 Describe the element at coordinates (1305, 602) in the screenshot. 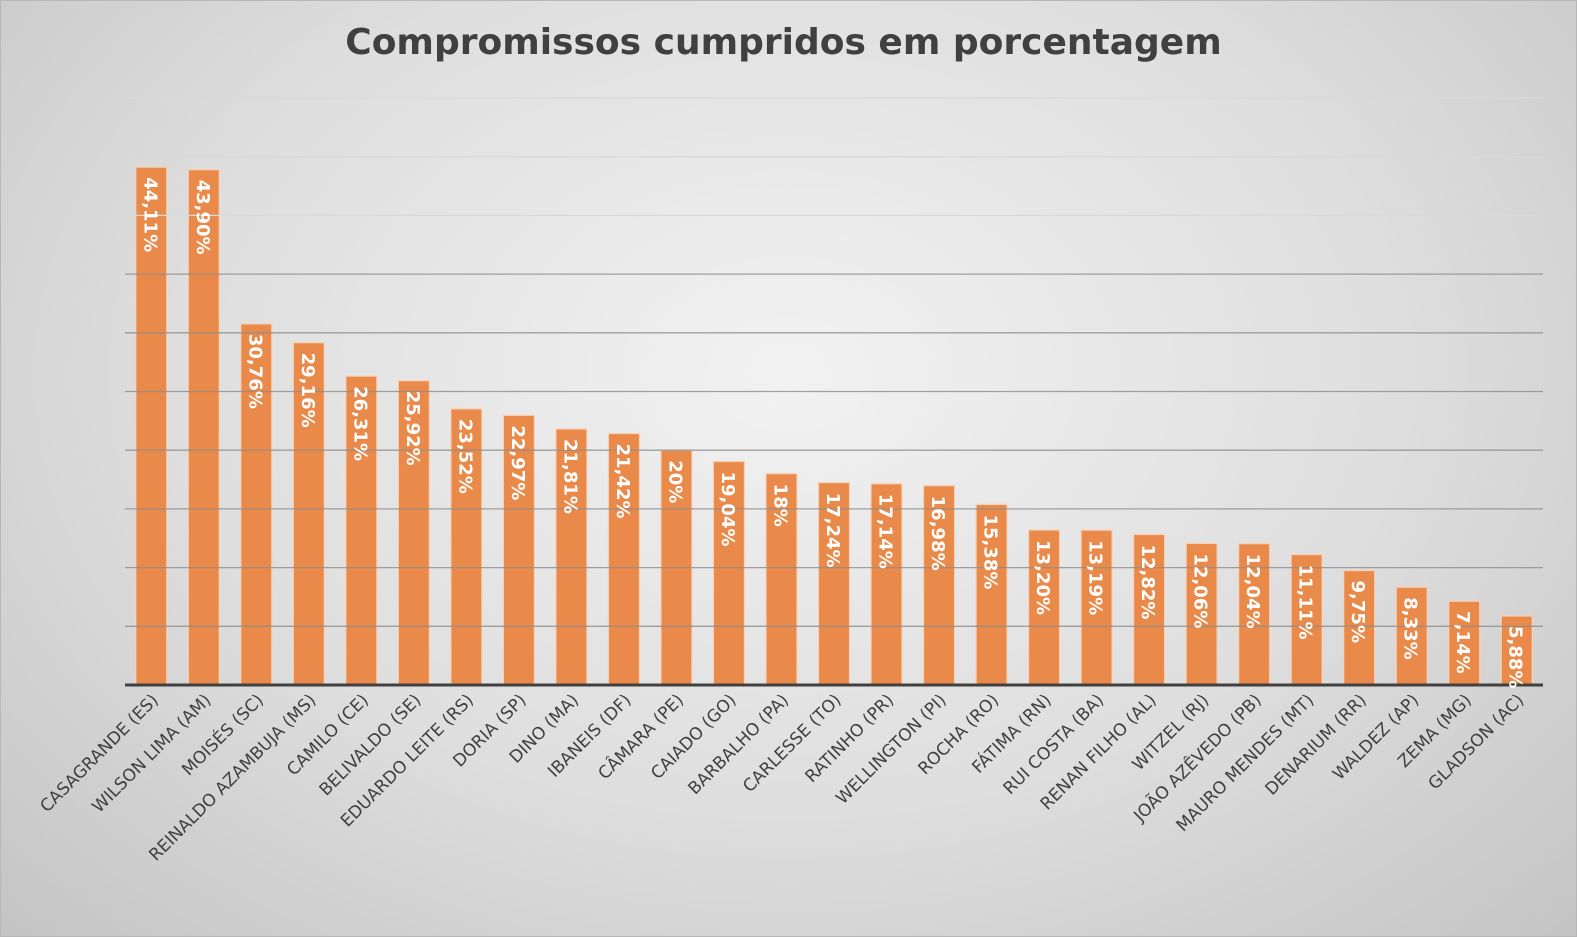

I see `data-label: 11,11%` at that location.